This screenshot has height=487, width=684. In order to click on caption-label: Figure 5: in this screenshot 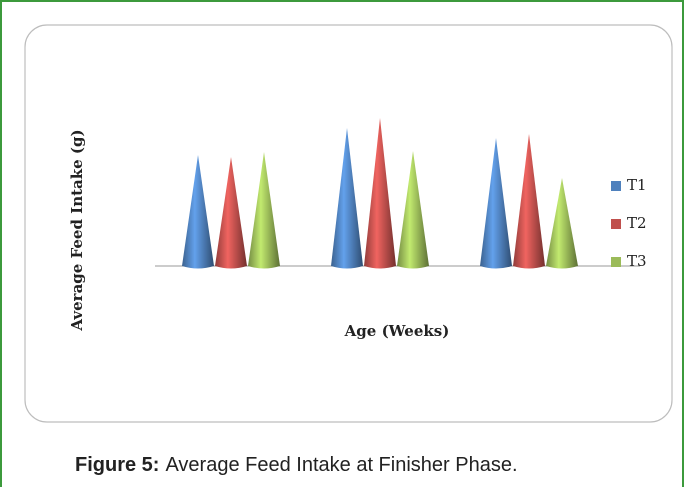, I will do `click(117, 465)`.